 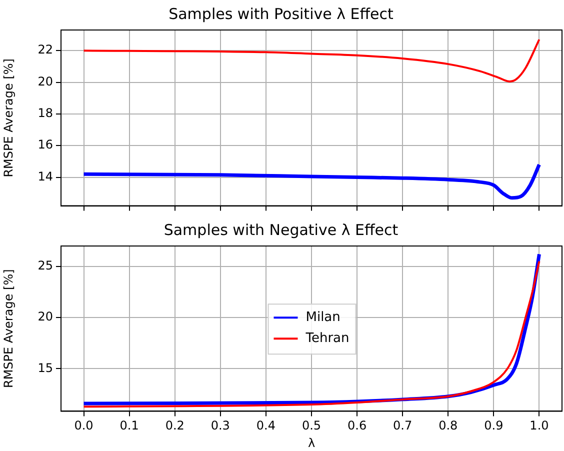 I want to click on x-tick-label: 0.8, so click(x=448, y=425).